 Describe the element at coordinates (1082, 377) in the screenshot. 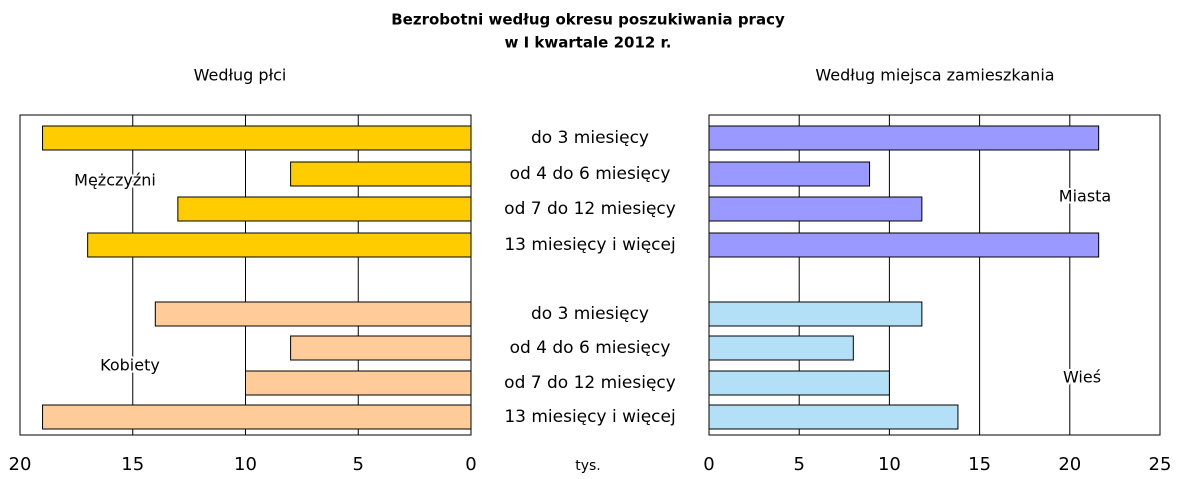

I see `group-label: Wieś` at that location.